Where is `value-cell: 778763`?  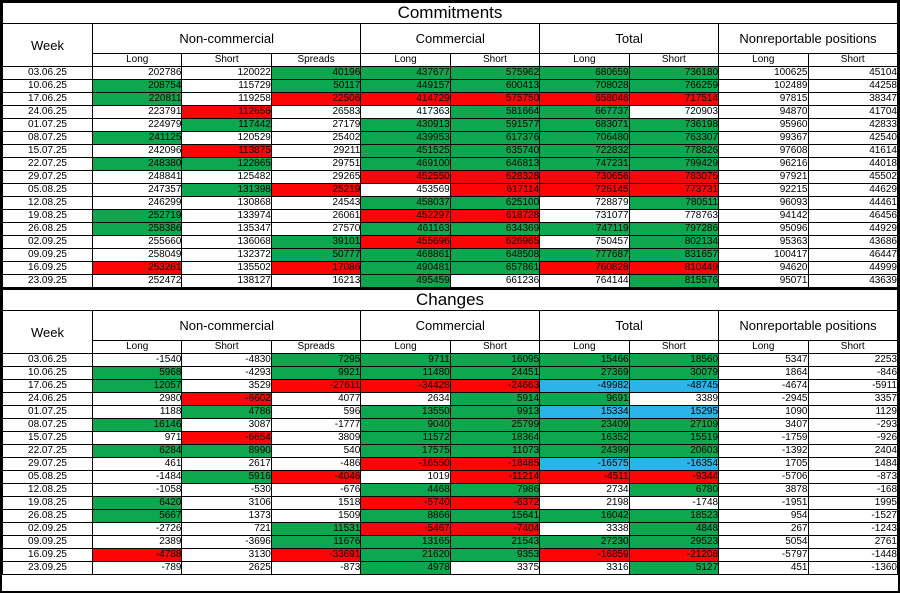 value-cell: 778763 is located at coordinates (674, 216).